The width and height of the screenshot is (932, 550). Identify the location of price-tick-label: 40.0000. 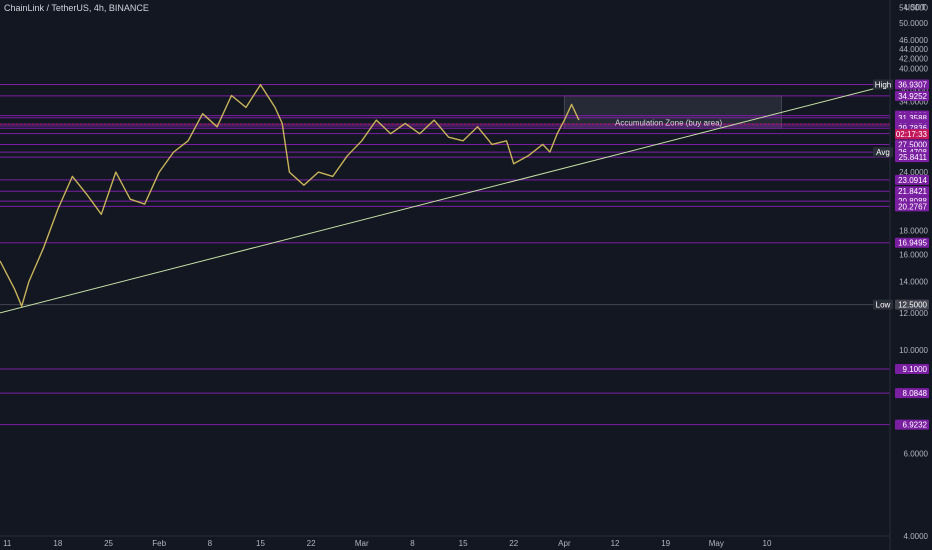
(913, 68).